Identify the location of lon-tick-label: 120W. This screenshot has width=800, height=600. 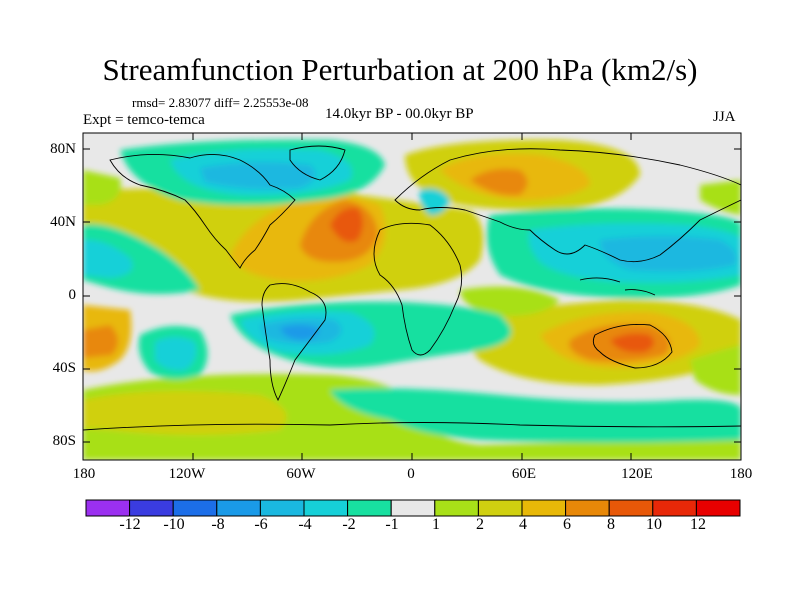
(187, 474).